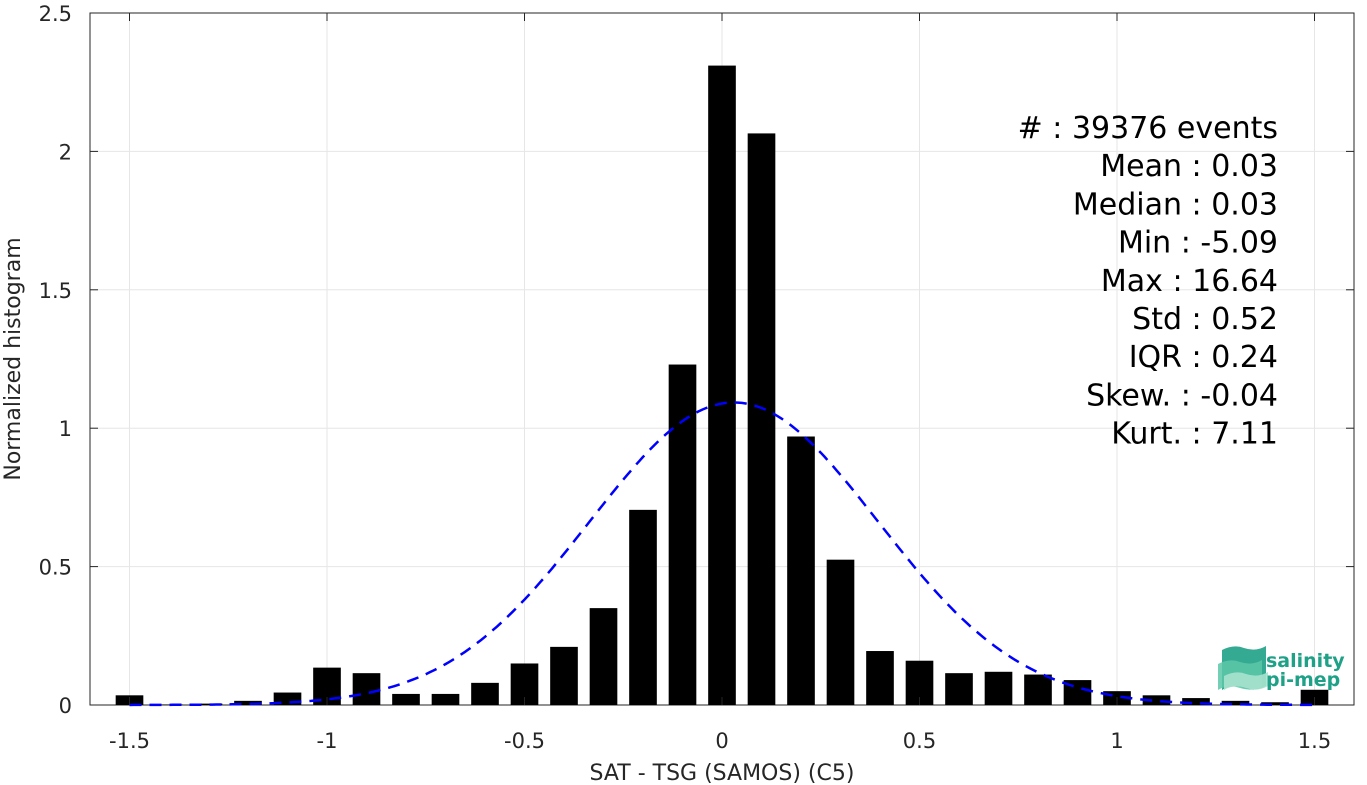 The height and width of the screenshot is (785, 1367). Describe the element at coordinates (55, 568) in the screenshot. I see `y-tick-label: 0.5` at that location.